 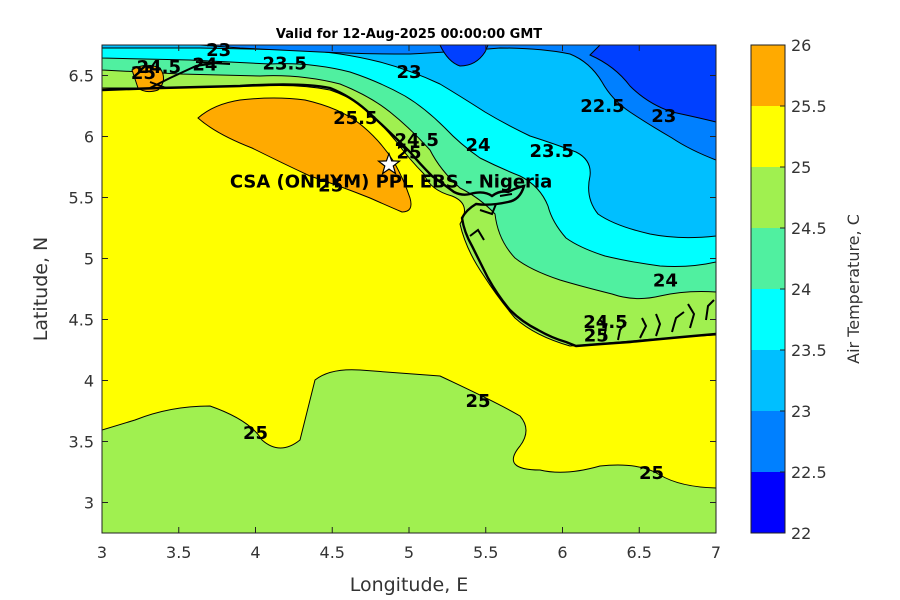 I want to click on y-tick-label: 3.5, so click(x=81, y=442).